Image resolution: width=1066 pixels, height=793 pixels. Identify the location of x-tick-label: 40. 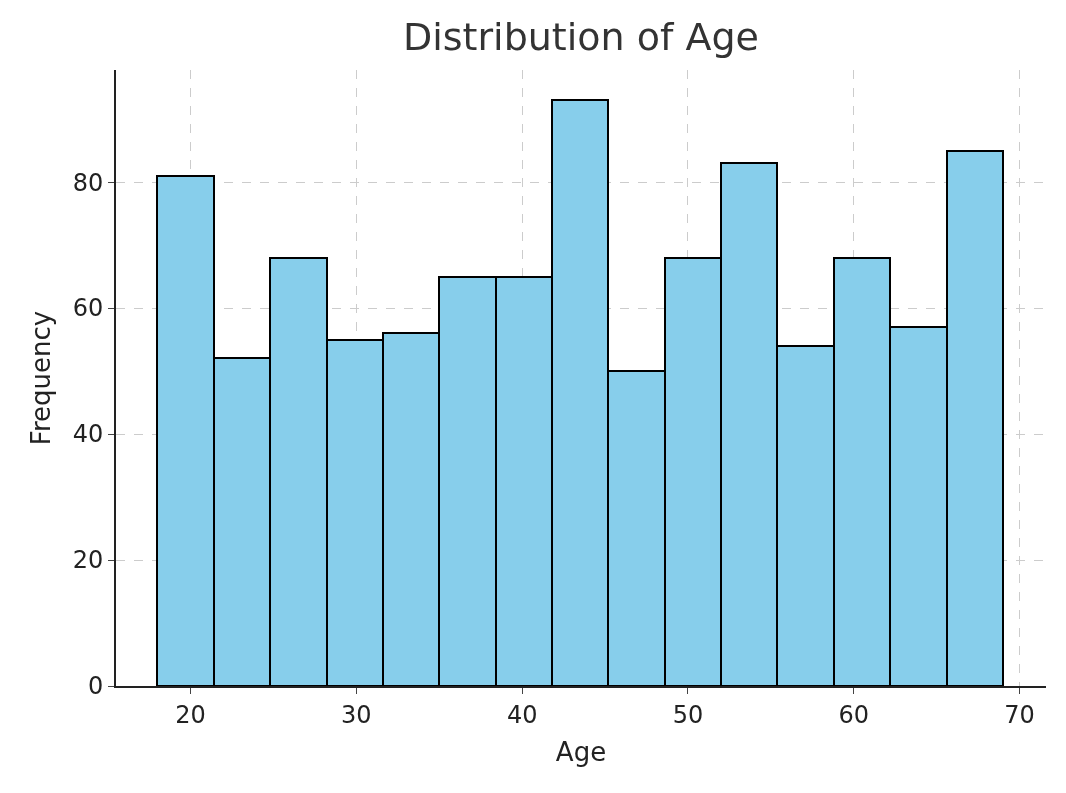
(522, 714).